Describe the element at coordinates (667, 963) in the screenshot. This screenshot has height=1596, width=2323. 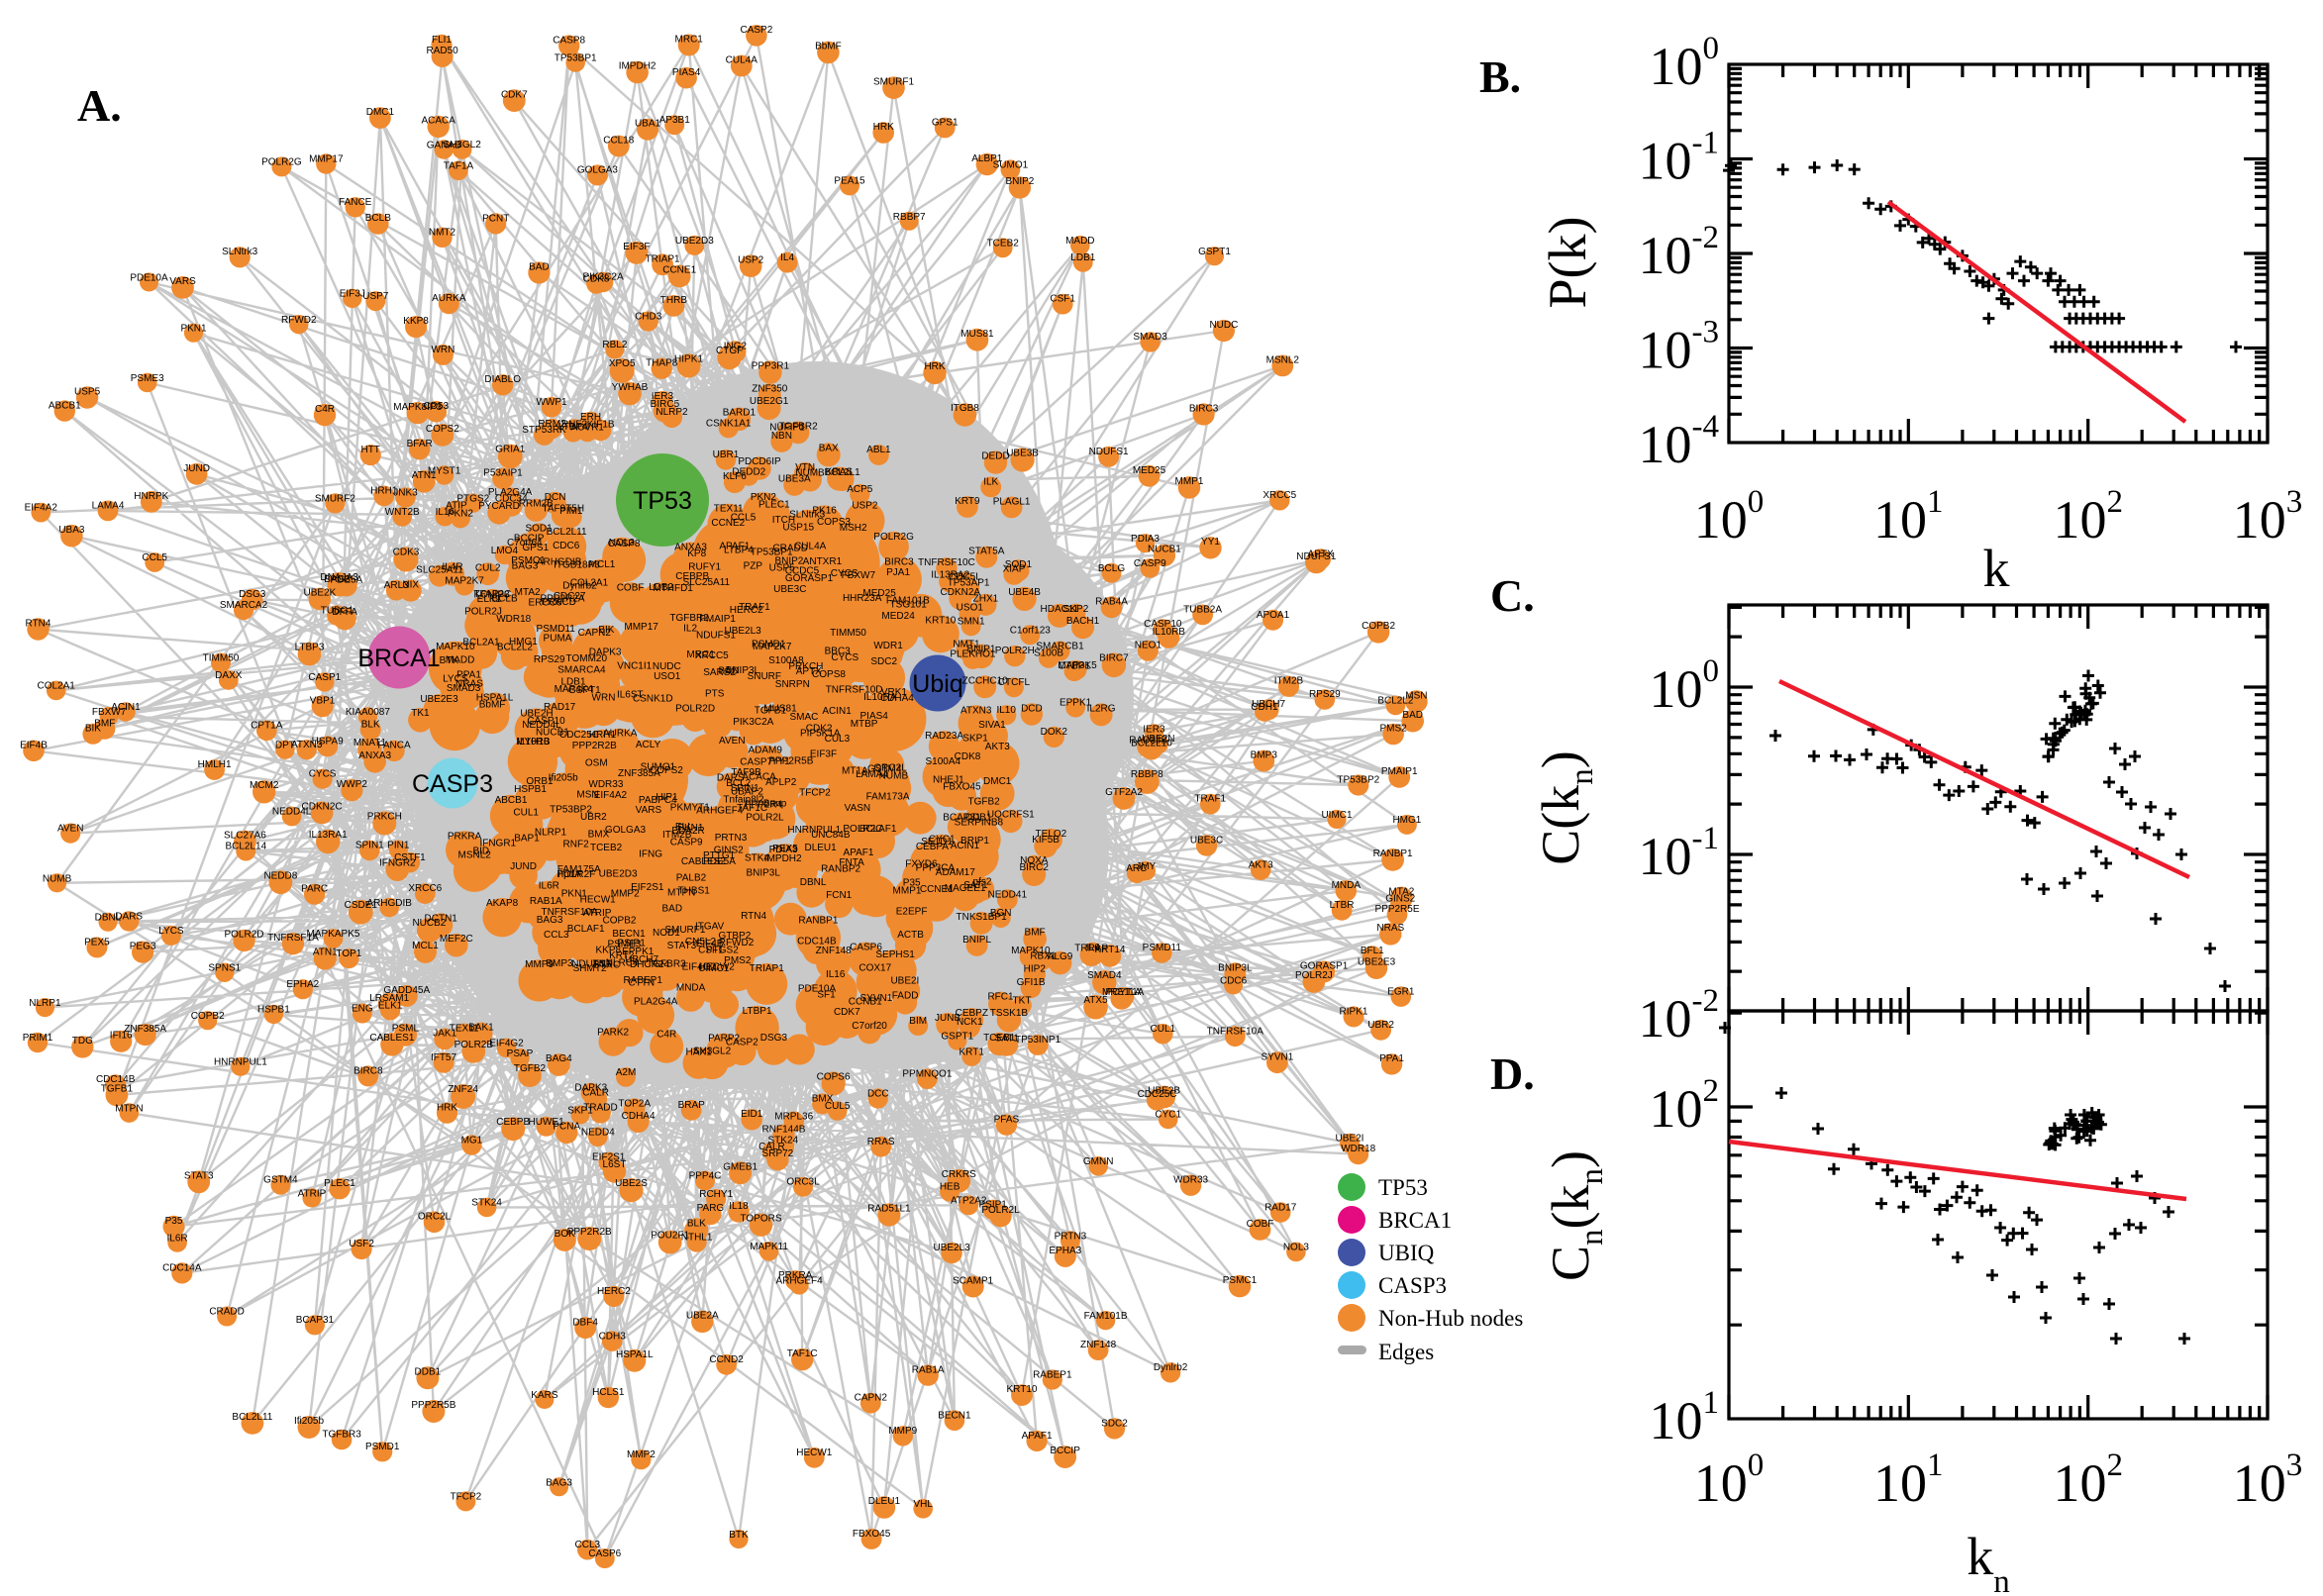
I see `svg-text: TGFBR3` at that location.